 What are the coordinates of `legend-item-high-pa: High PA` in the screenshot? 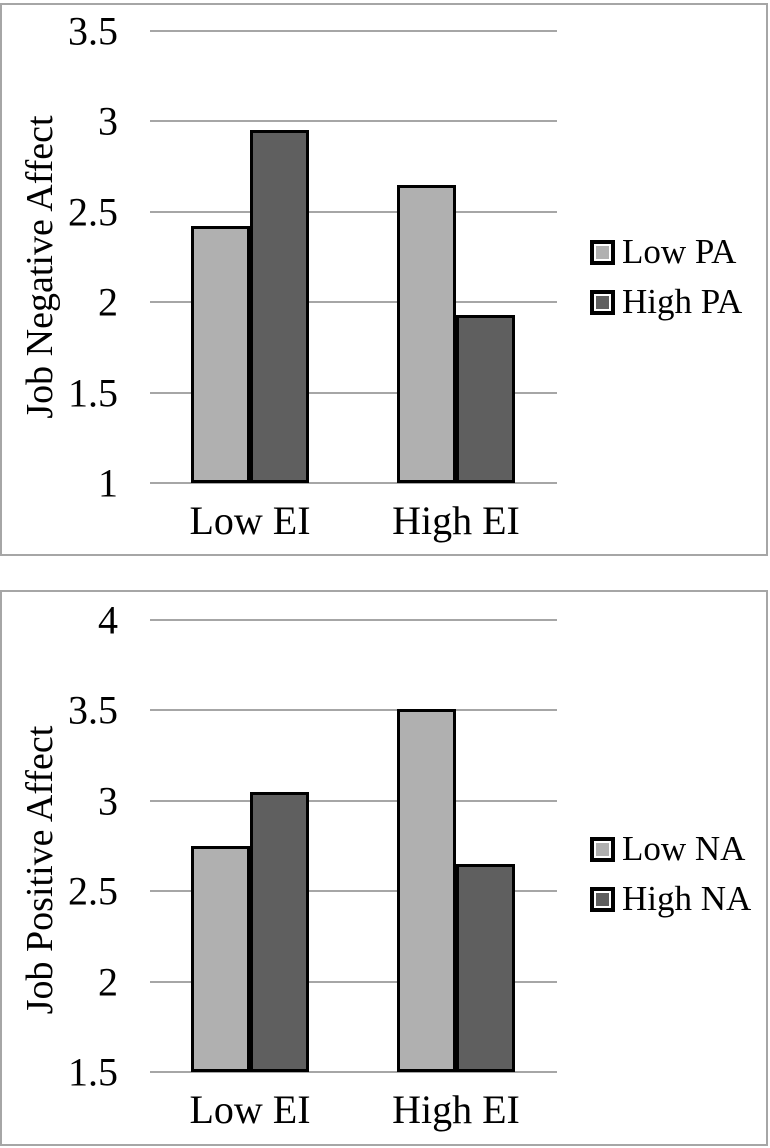 It's located at (666, 302).